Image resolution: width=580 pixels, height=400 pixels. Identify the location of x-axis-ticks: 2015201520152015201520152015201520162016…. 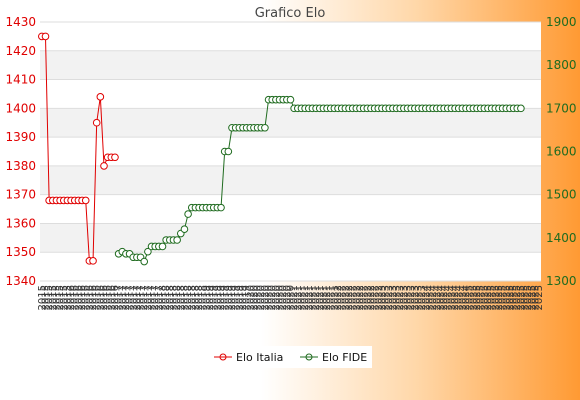
(291, 297).